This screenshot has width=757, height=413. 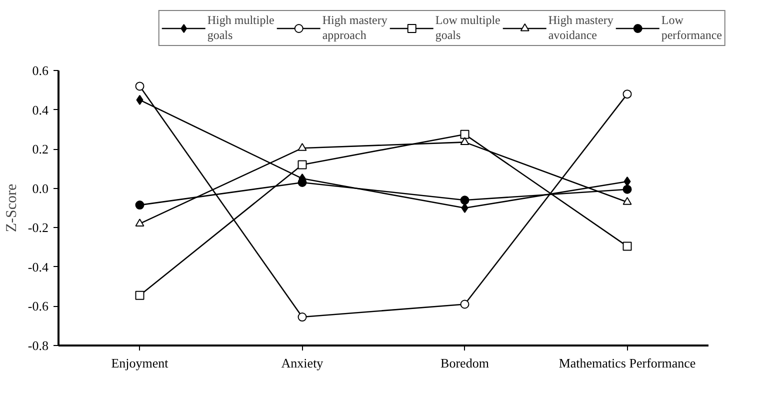 What do you see at coordinates (40, 70) in the screenshot?
I see `y-tick-label: 0.6` at bounding box center [40, 70].